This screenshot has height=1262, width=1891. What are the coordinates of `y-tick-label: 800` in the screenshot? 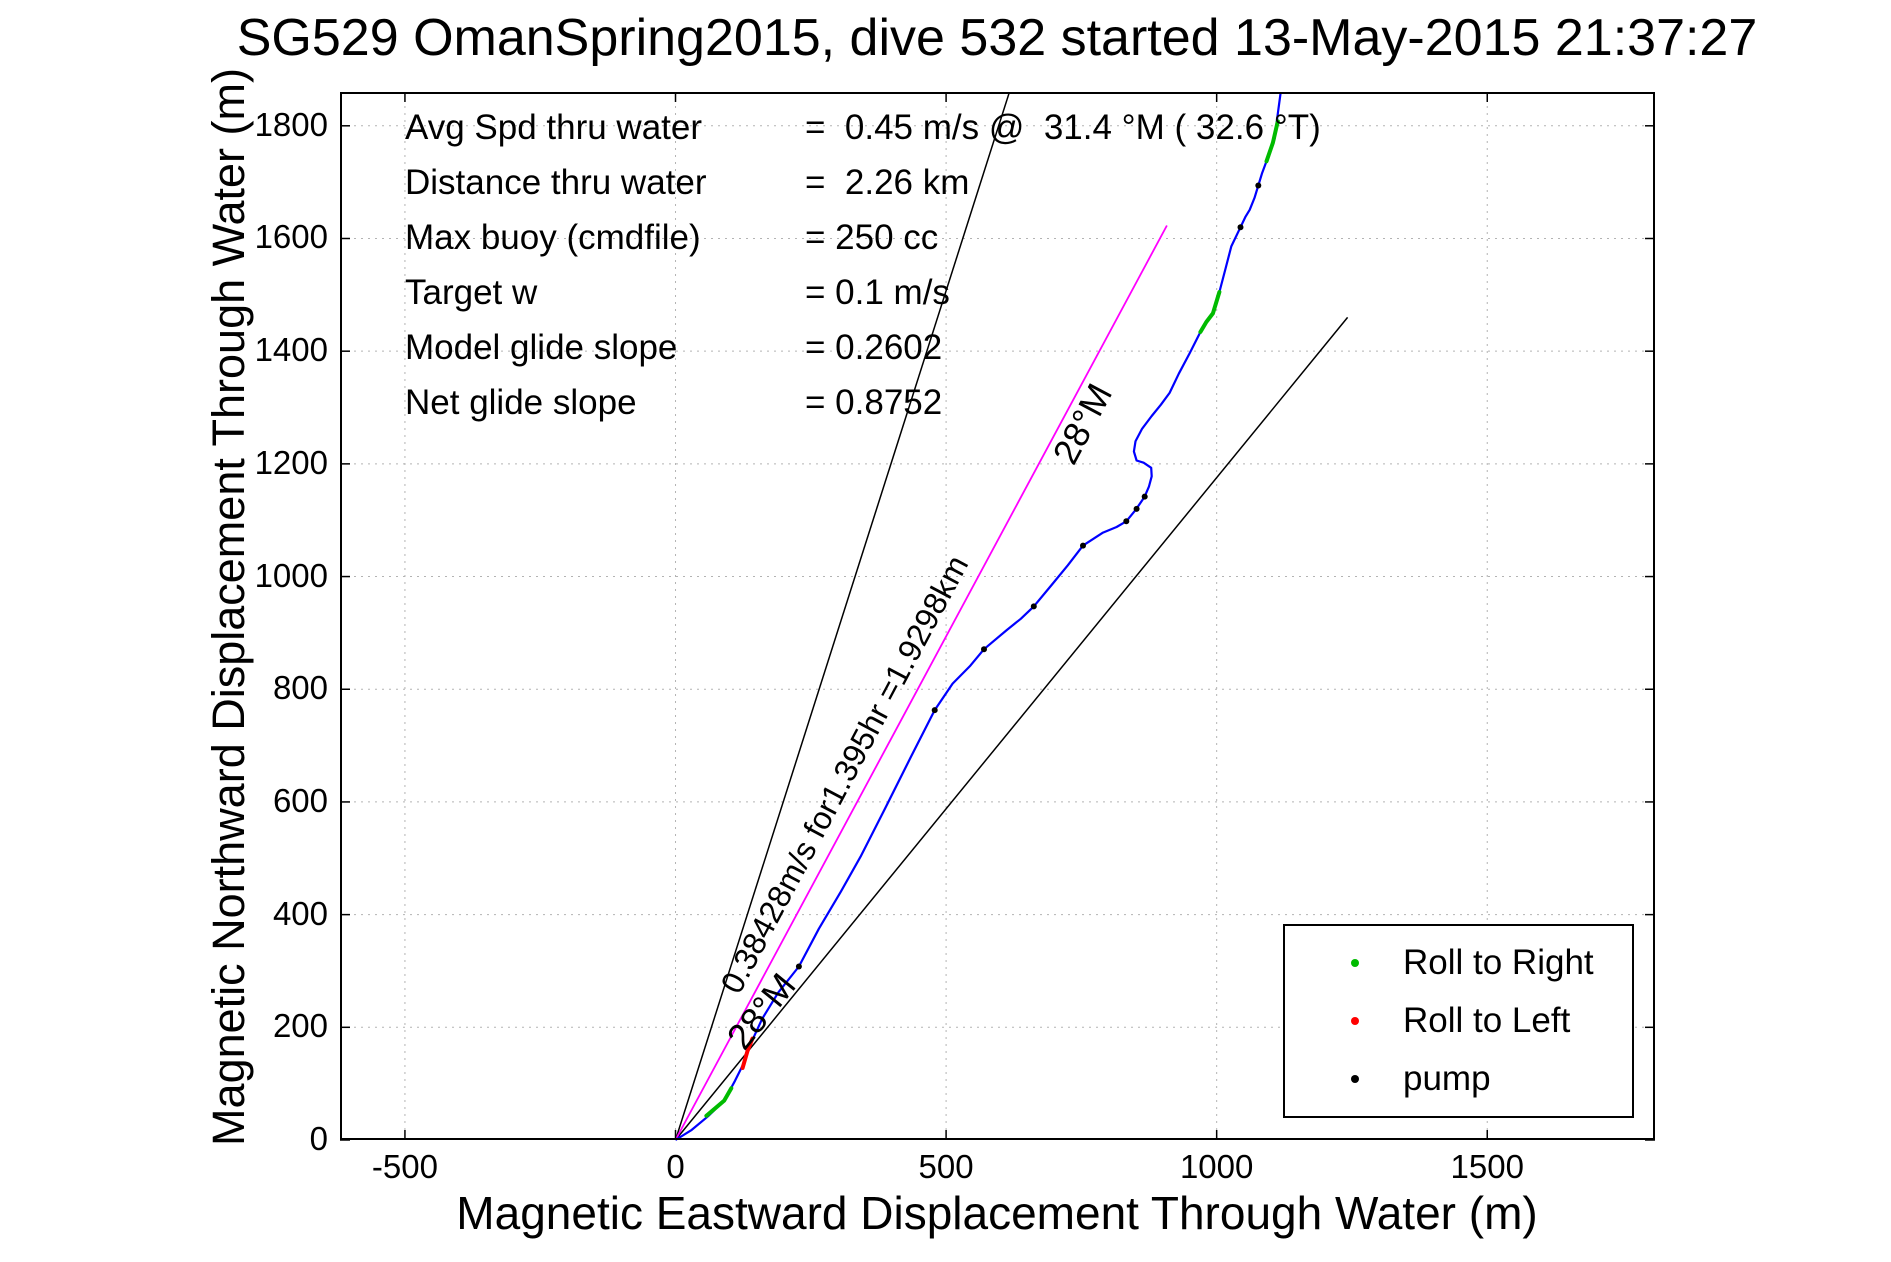 It's located at (300, 688).